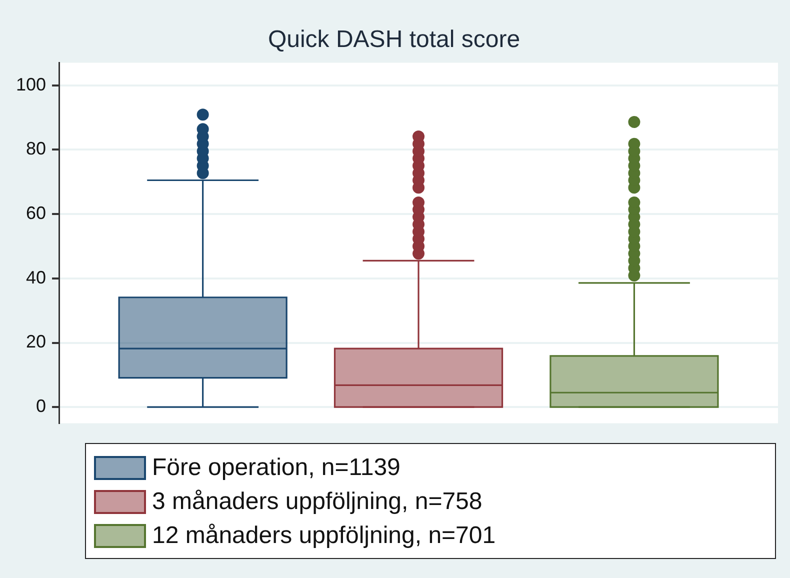  I want to click on y-tick-label: 0, so click(41, 406).